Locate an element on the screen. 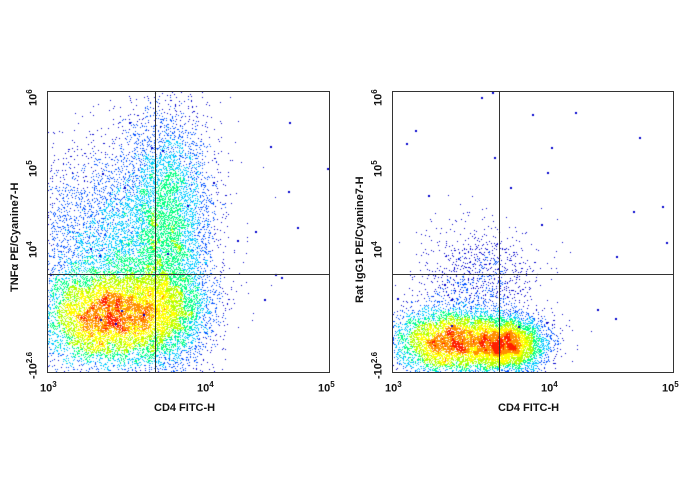  left-quadrant-horizontal-gate is located at coordinates (188, 274).